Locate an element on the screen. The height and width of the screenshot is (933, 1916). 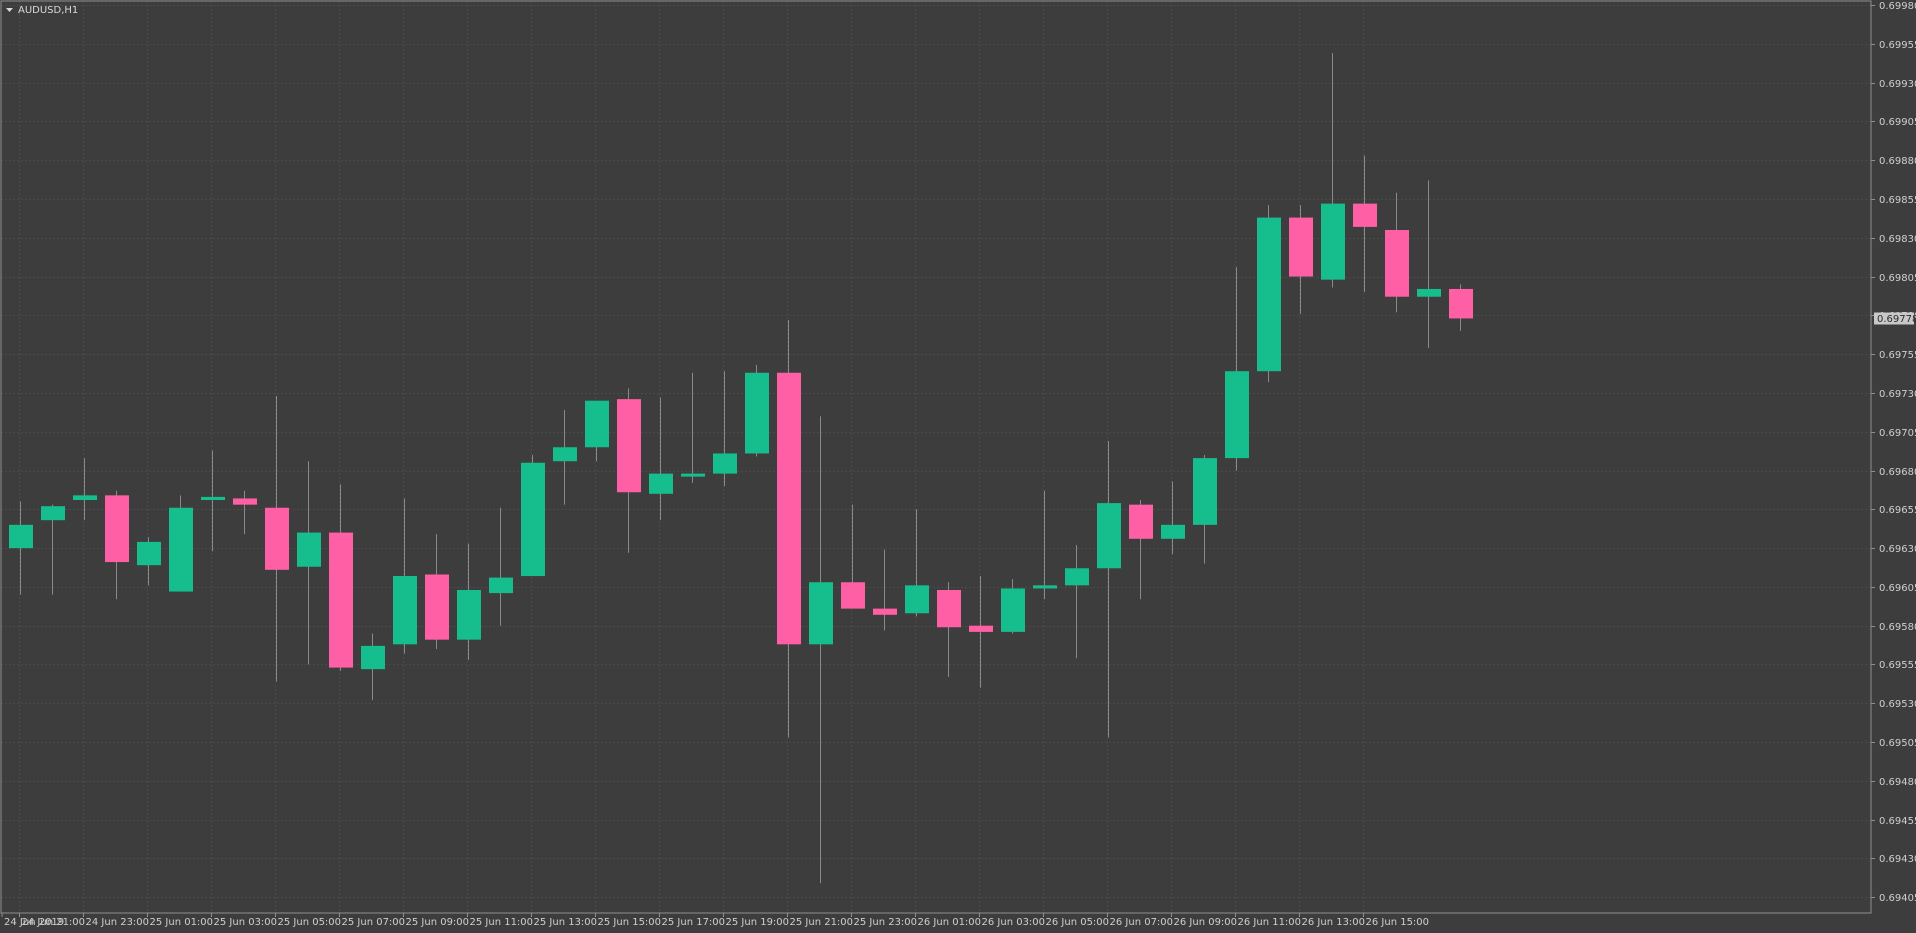
price-tick-label: 0.69505 is located at coordinates (1897, 743).